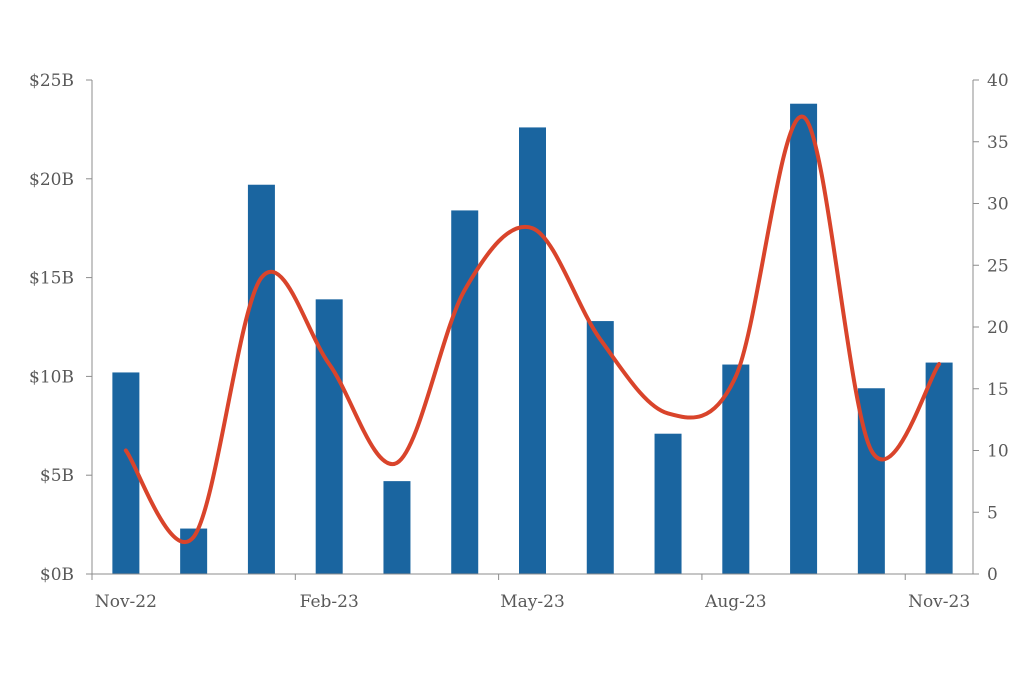 The image size is (1024, 688). Describe the element at coordinates (735, 602) in the screenshot. I see `x-tick-label-3: Aug-23` at that location.